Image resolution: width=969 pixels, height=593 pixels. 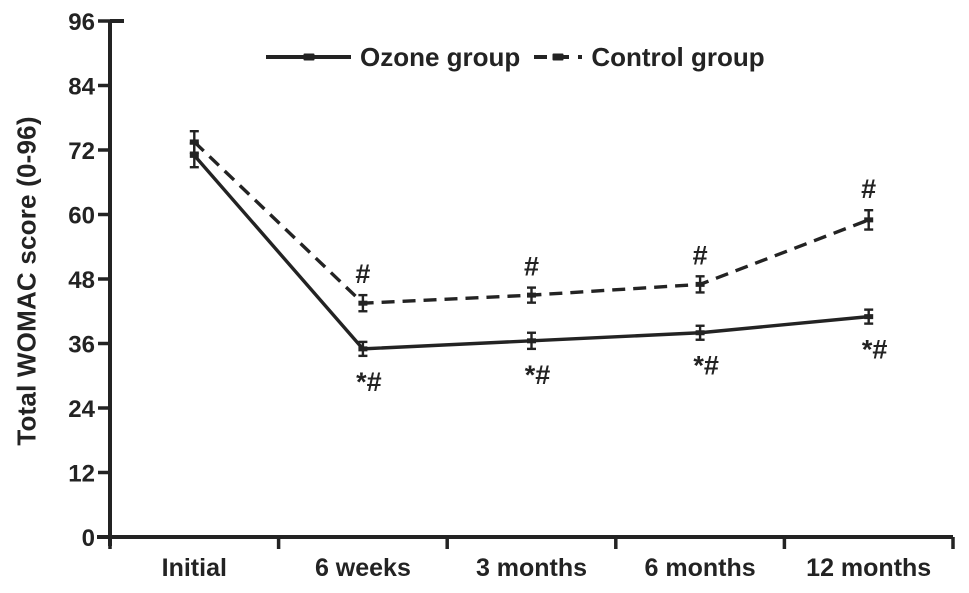 What do you see at coordinates (362, 274) in the screenshot?
I see `annotation-control-group-1: #` at bounding box center [362, 274].